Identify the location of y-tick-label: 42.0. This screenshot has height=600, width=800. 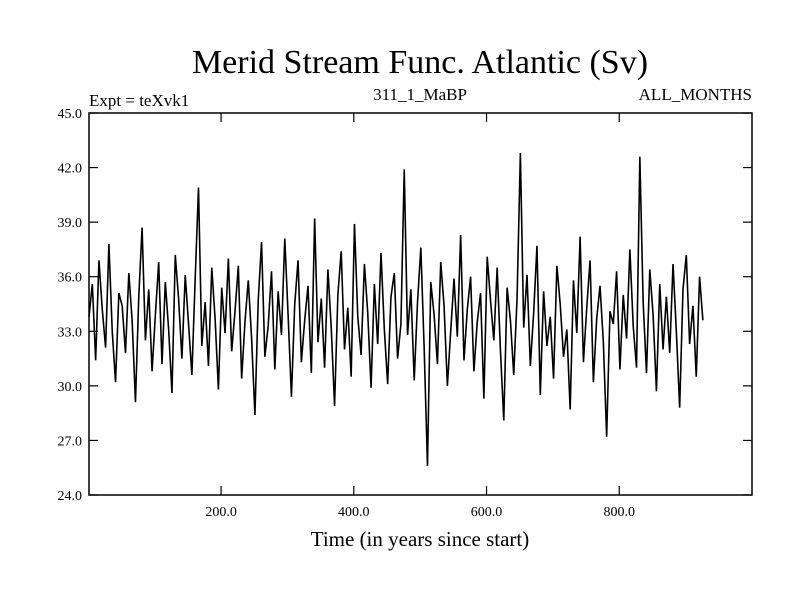
(70, 169).